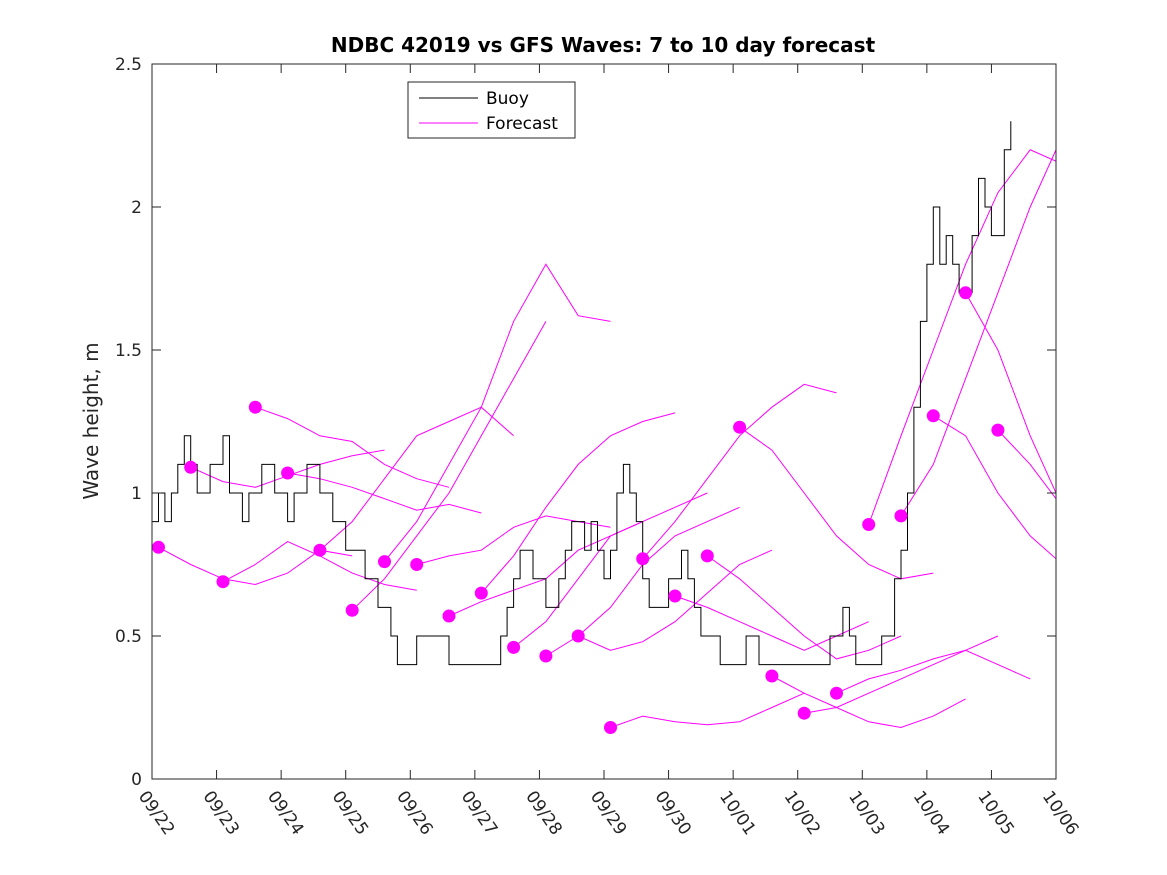  I want to click on legend-buoy-label: Buoy, so click(507, 99).